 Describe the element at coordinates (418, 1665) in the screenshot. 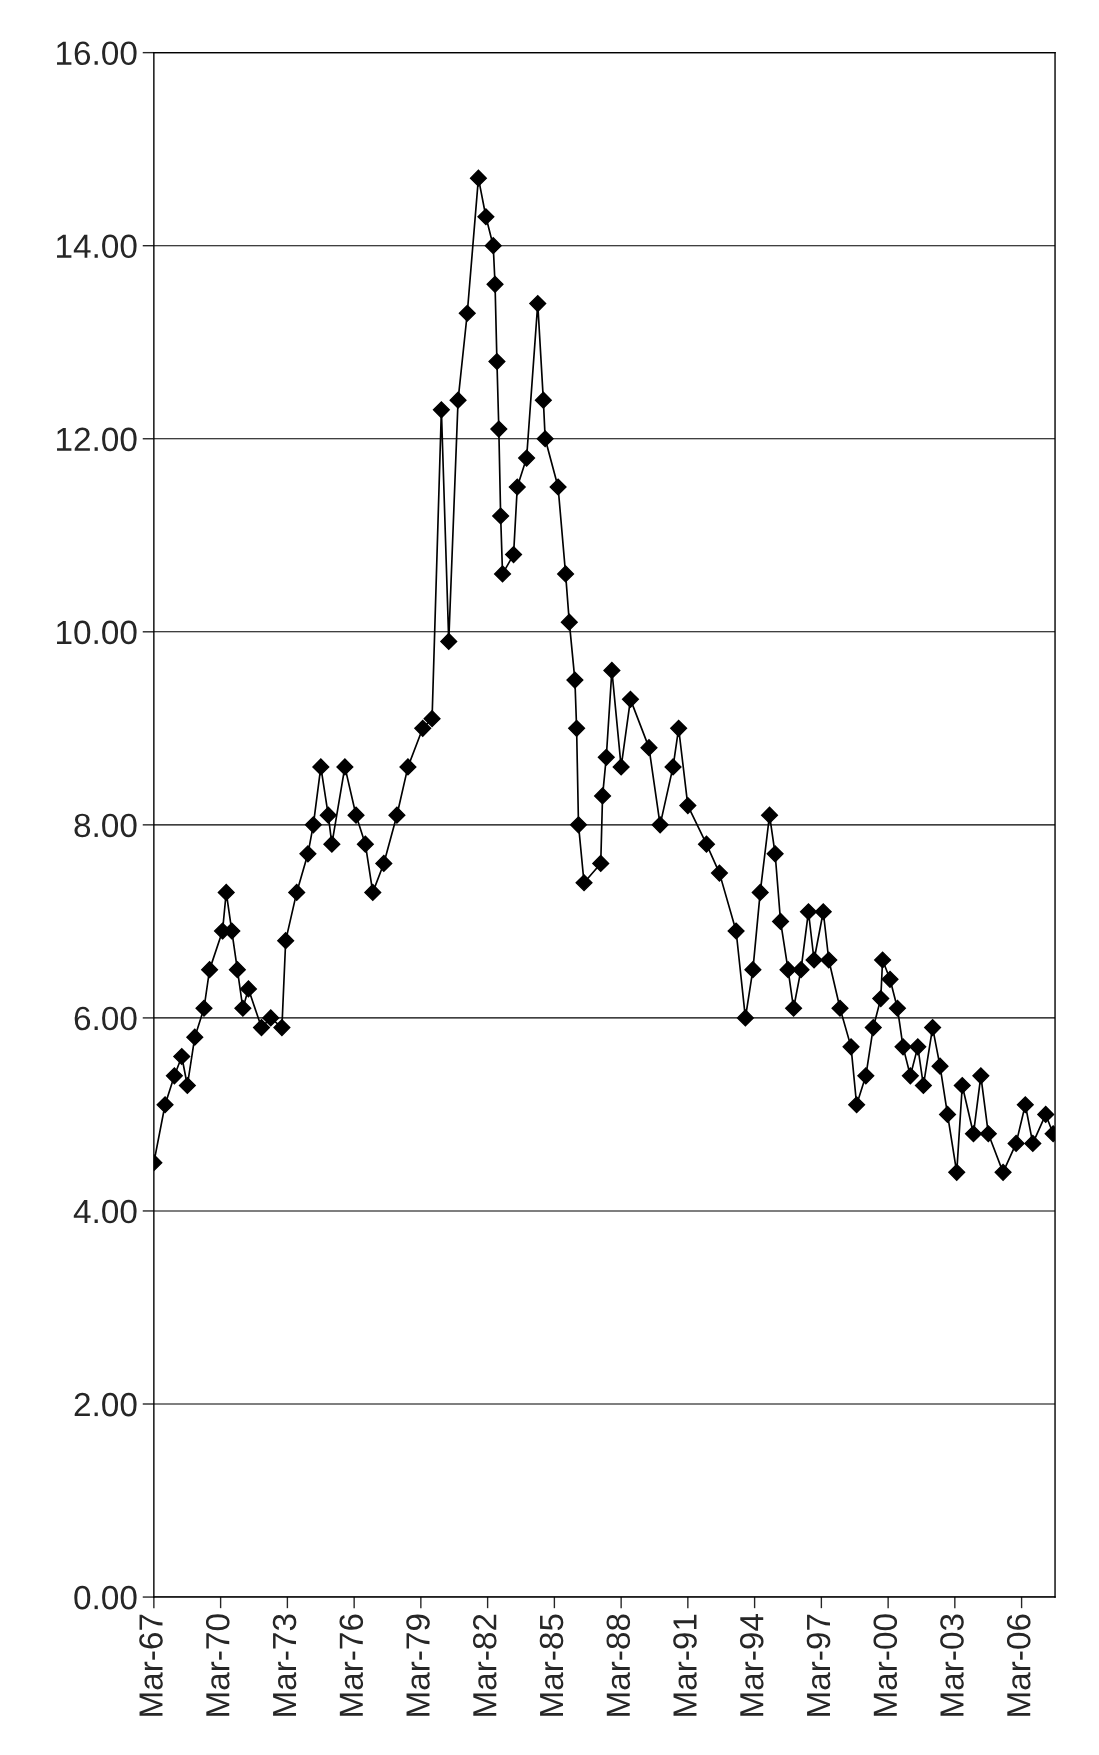

I see `x-tick-label: Mar-79` at that location.